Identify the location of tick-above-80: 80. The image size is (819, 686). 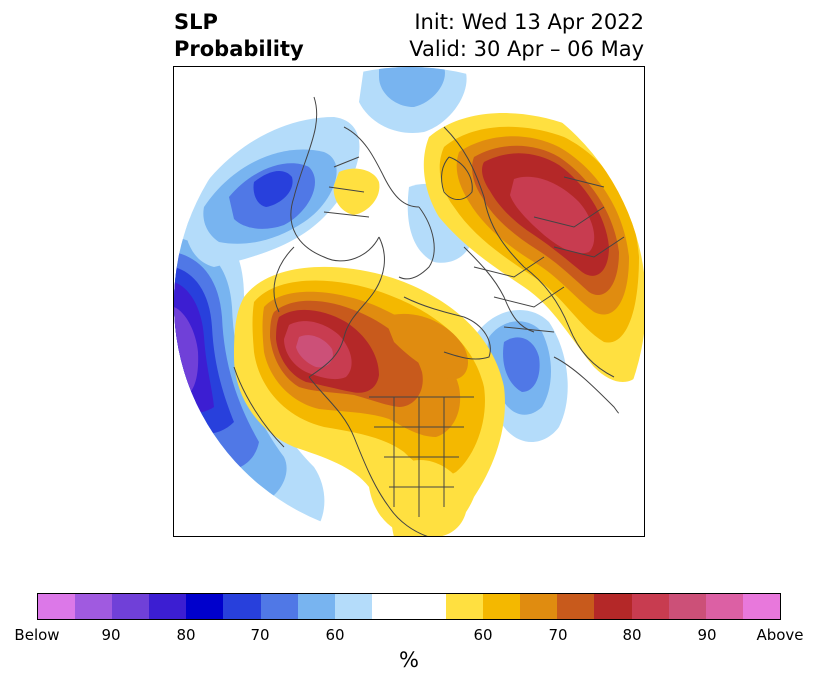
(632, 635).